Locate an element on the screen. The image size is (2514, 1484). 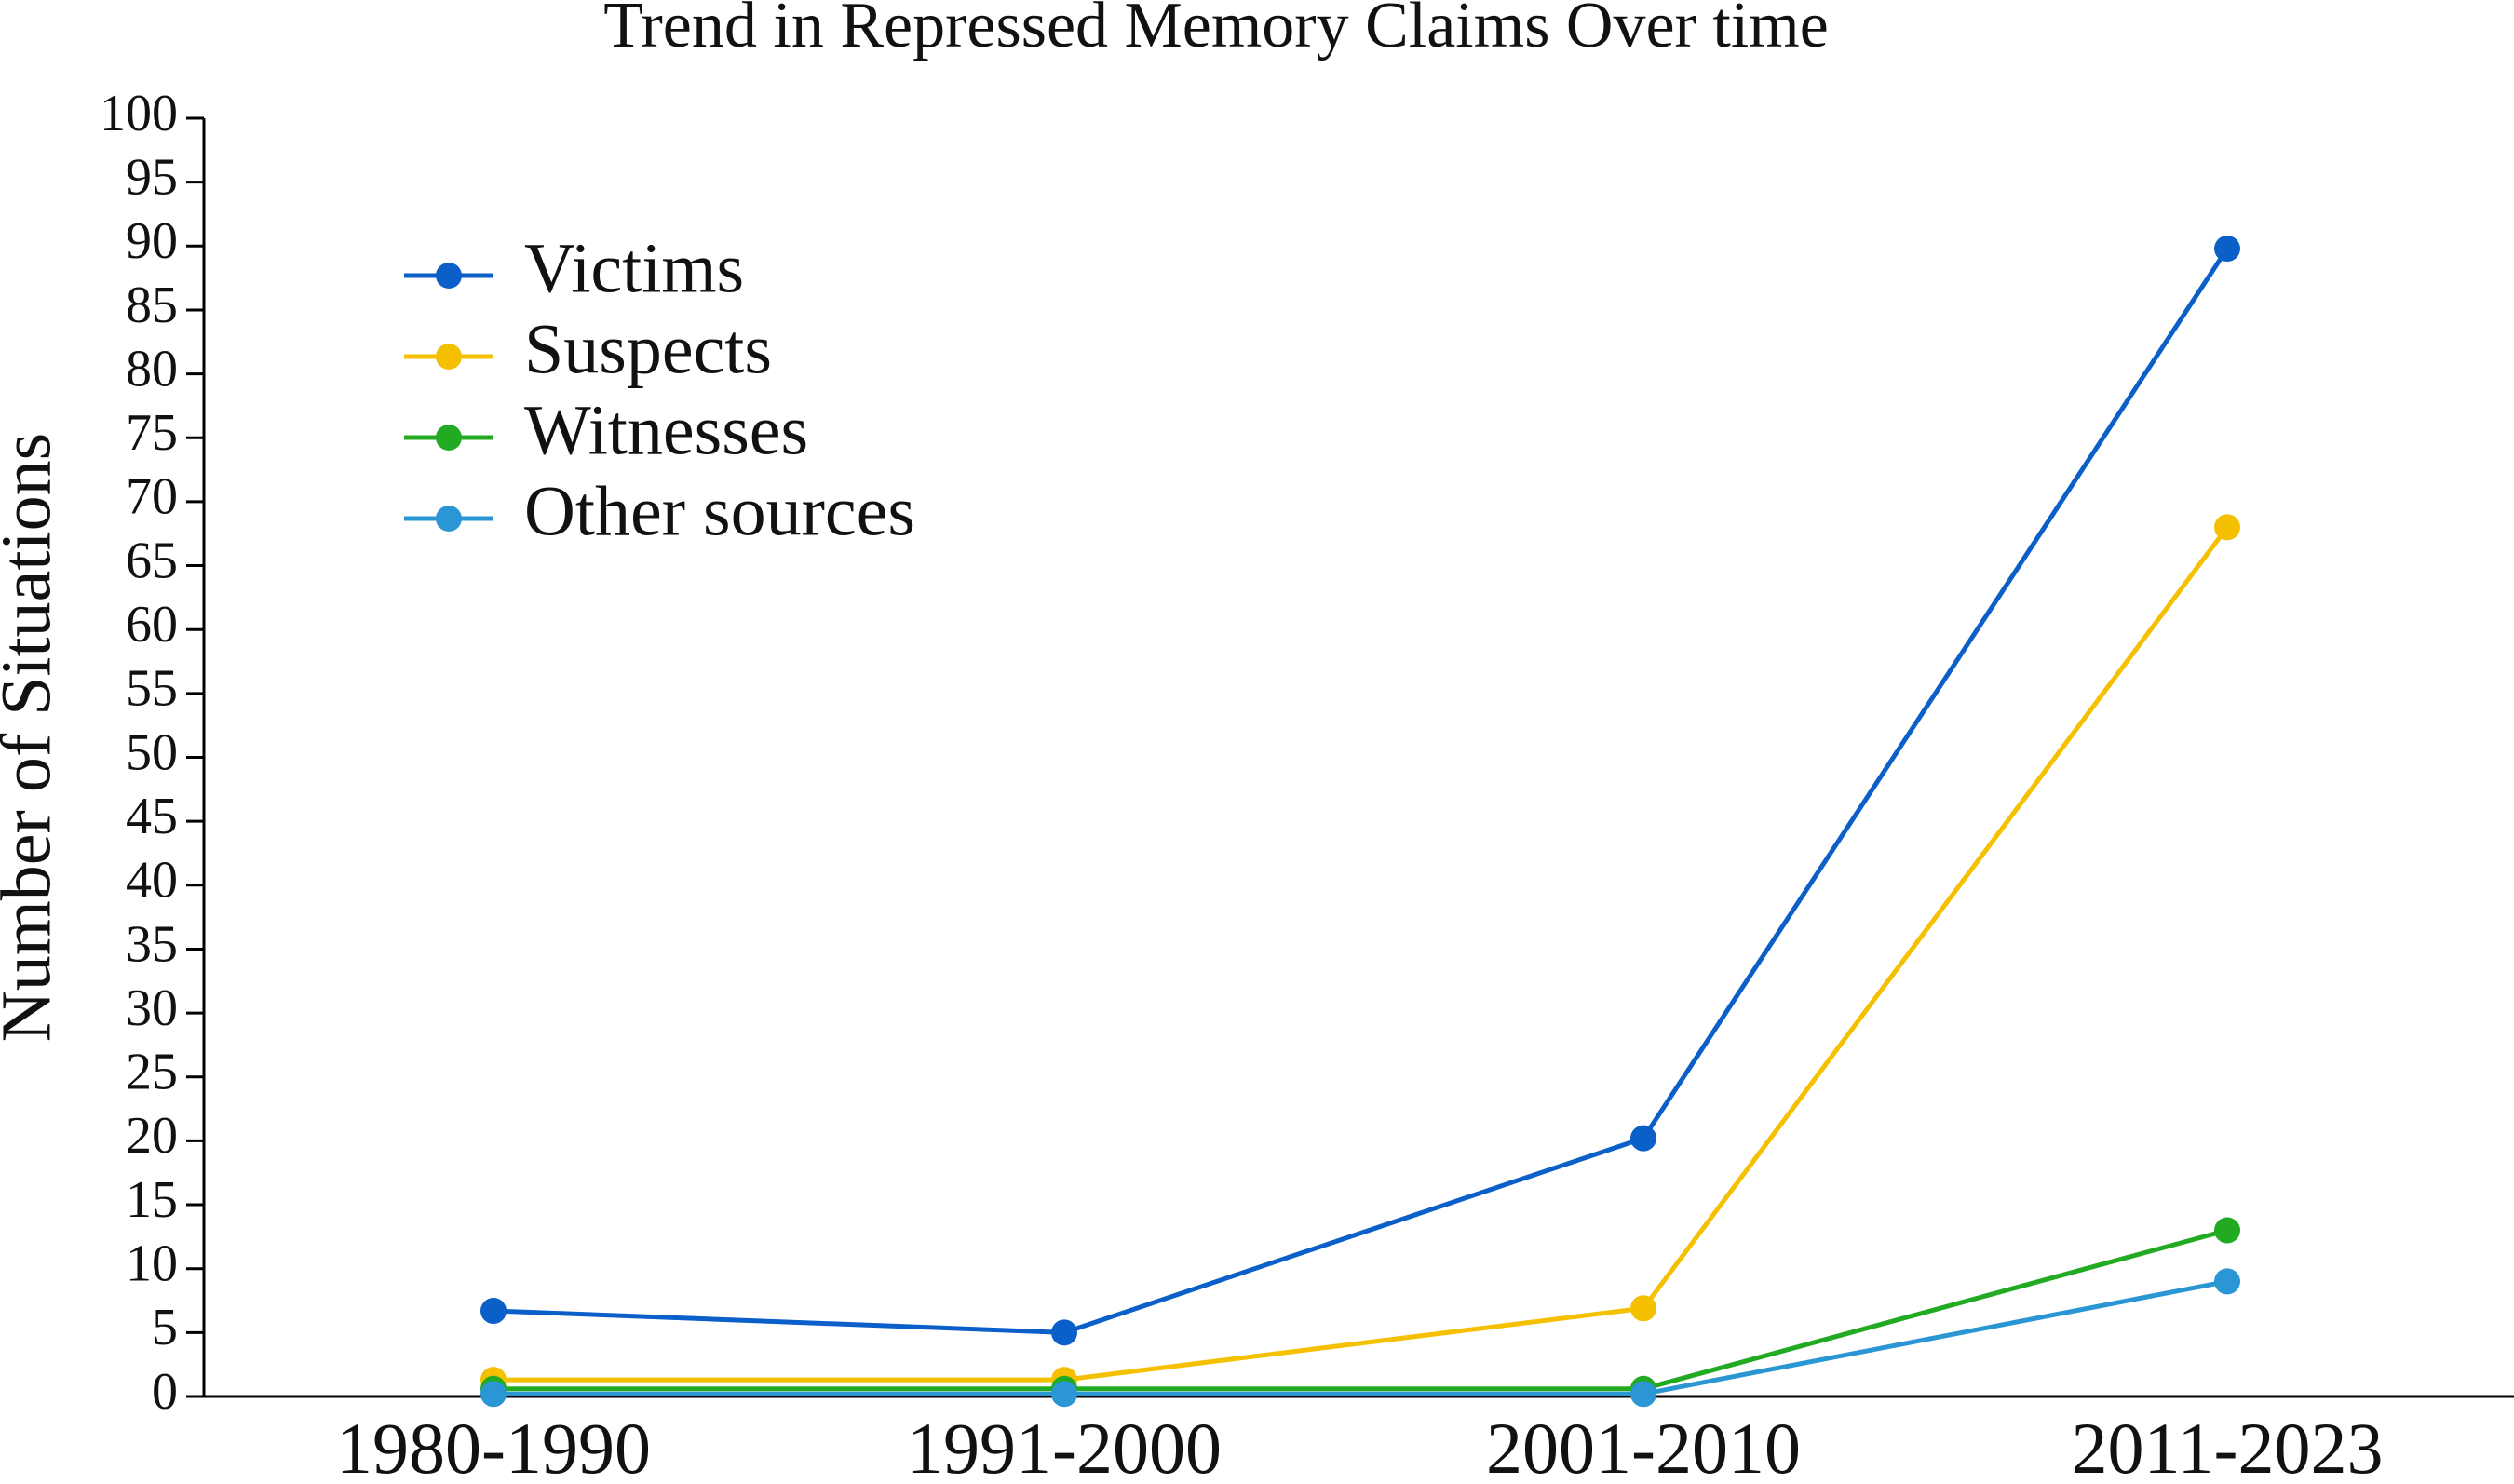
x-tick-label: 2011-2023 is located at coordinates (2227, 1446).